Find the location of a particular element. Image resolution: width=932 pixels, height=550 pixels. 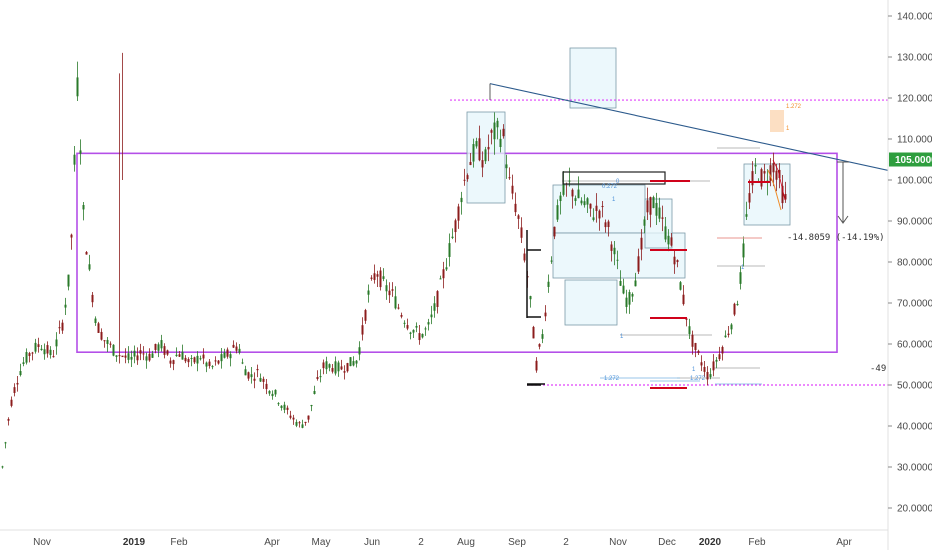

date-tick-label: 2 is located at coordinates (421, 542).